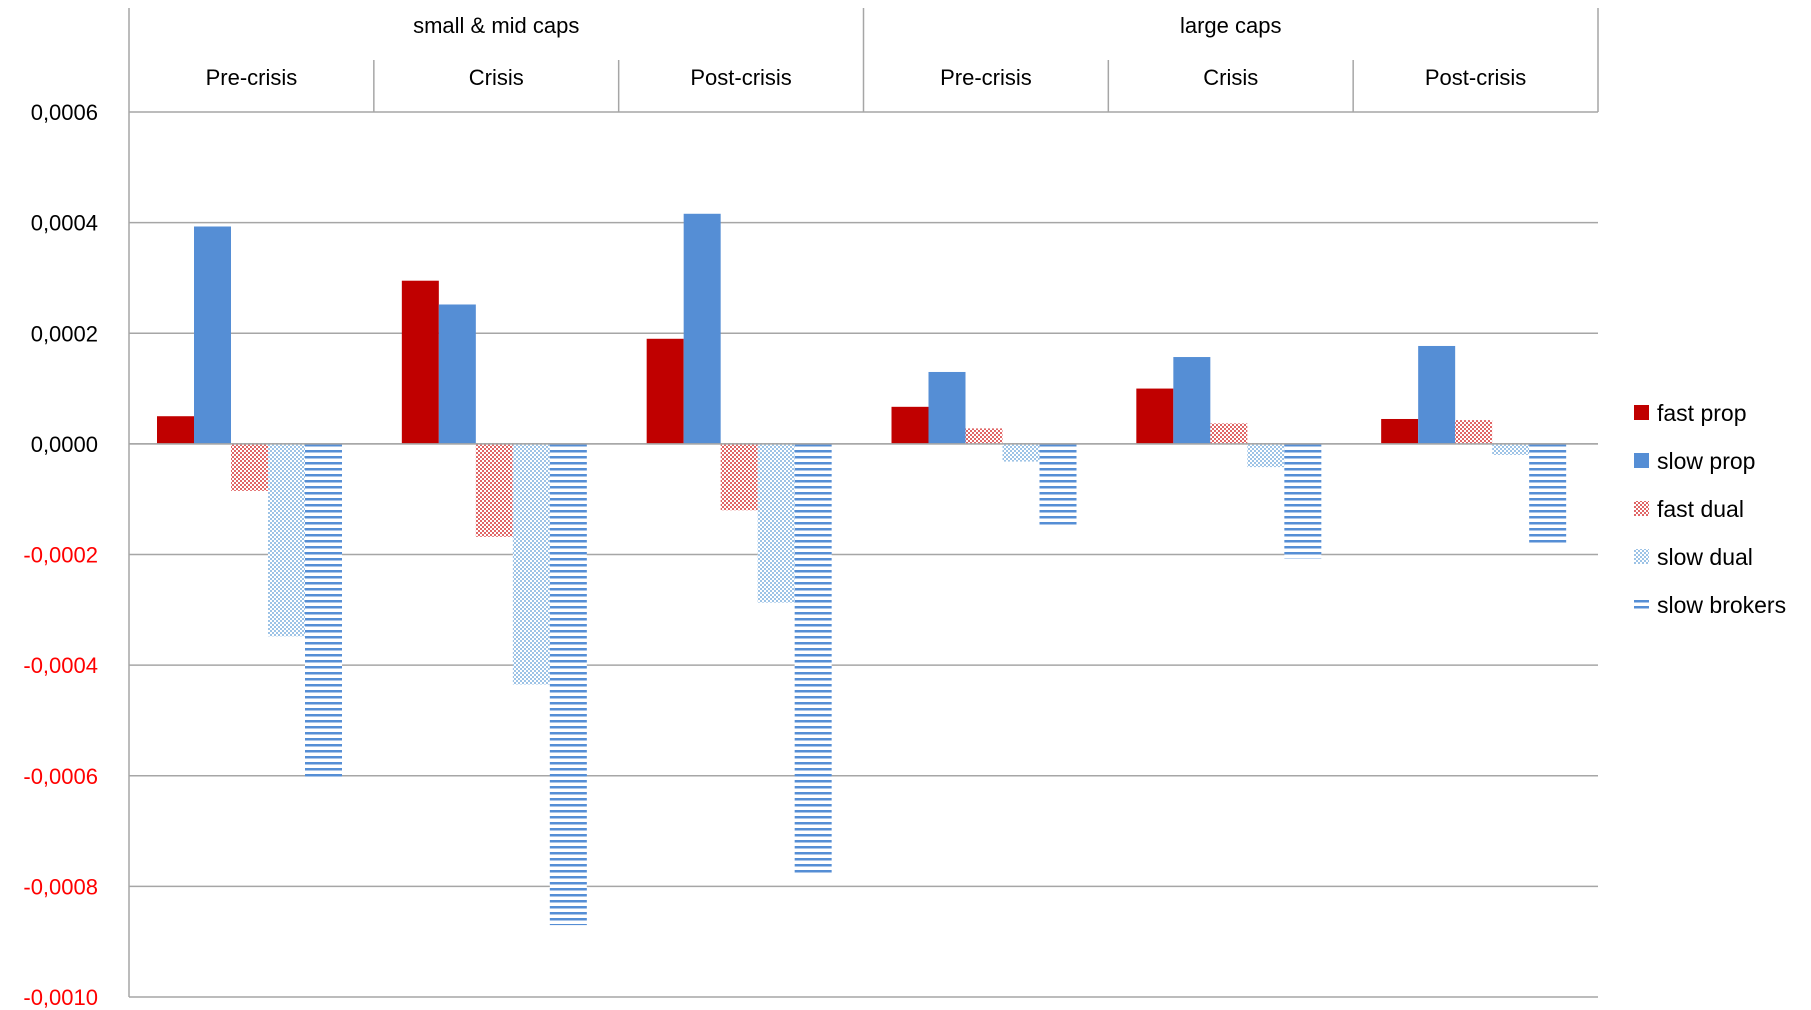  Describe the element at coordinates (1702, 413) in the screenshot. I see `legend-label-fast-prop: fast prop` at that location.